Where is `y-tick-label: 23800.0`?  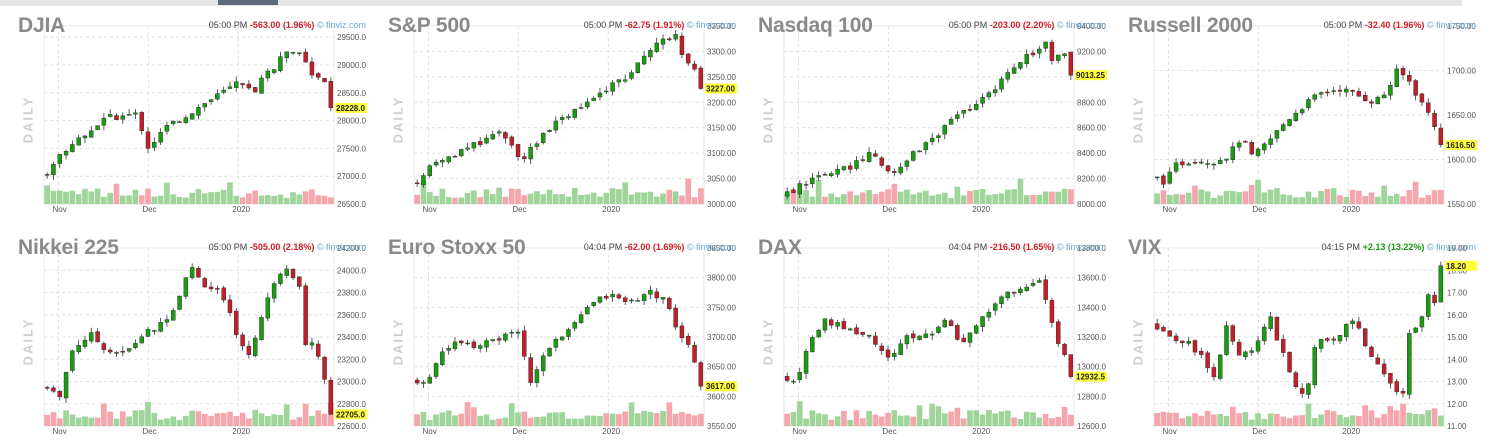 y-tick-label: 23800.0 is located at coordinates (351, 293).